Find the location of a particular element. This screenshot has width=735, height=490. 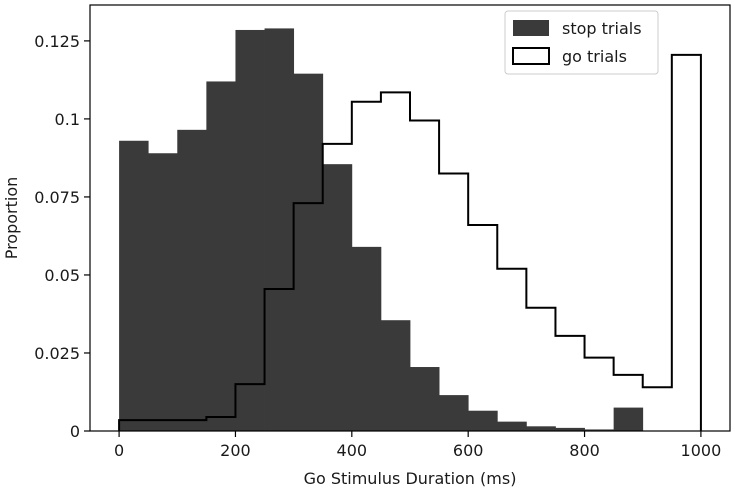

y-axis-ticks: 0 0.025 0.05 0.075 0.1 0.125 is located at coordinates (62, 236).